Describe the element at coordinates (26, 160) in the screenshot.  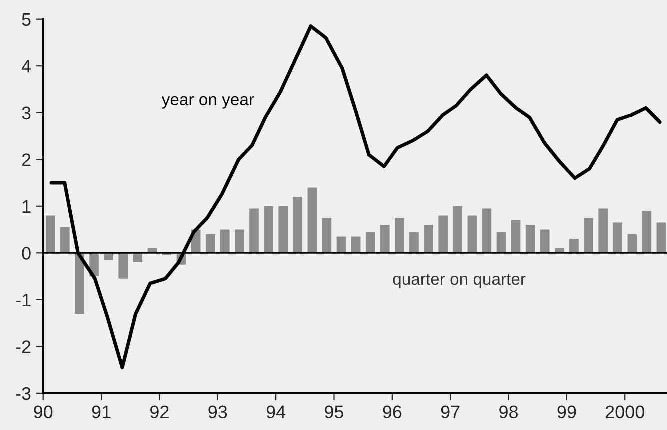
I see `y-tick-label: 2` at that location.